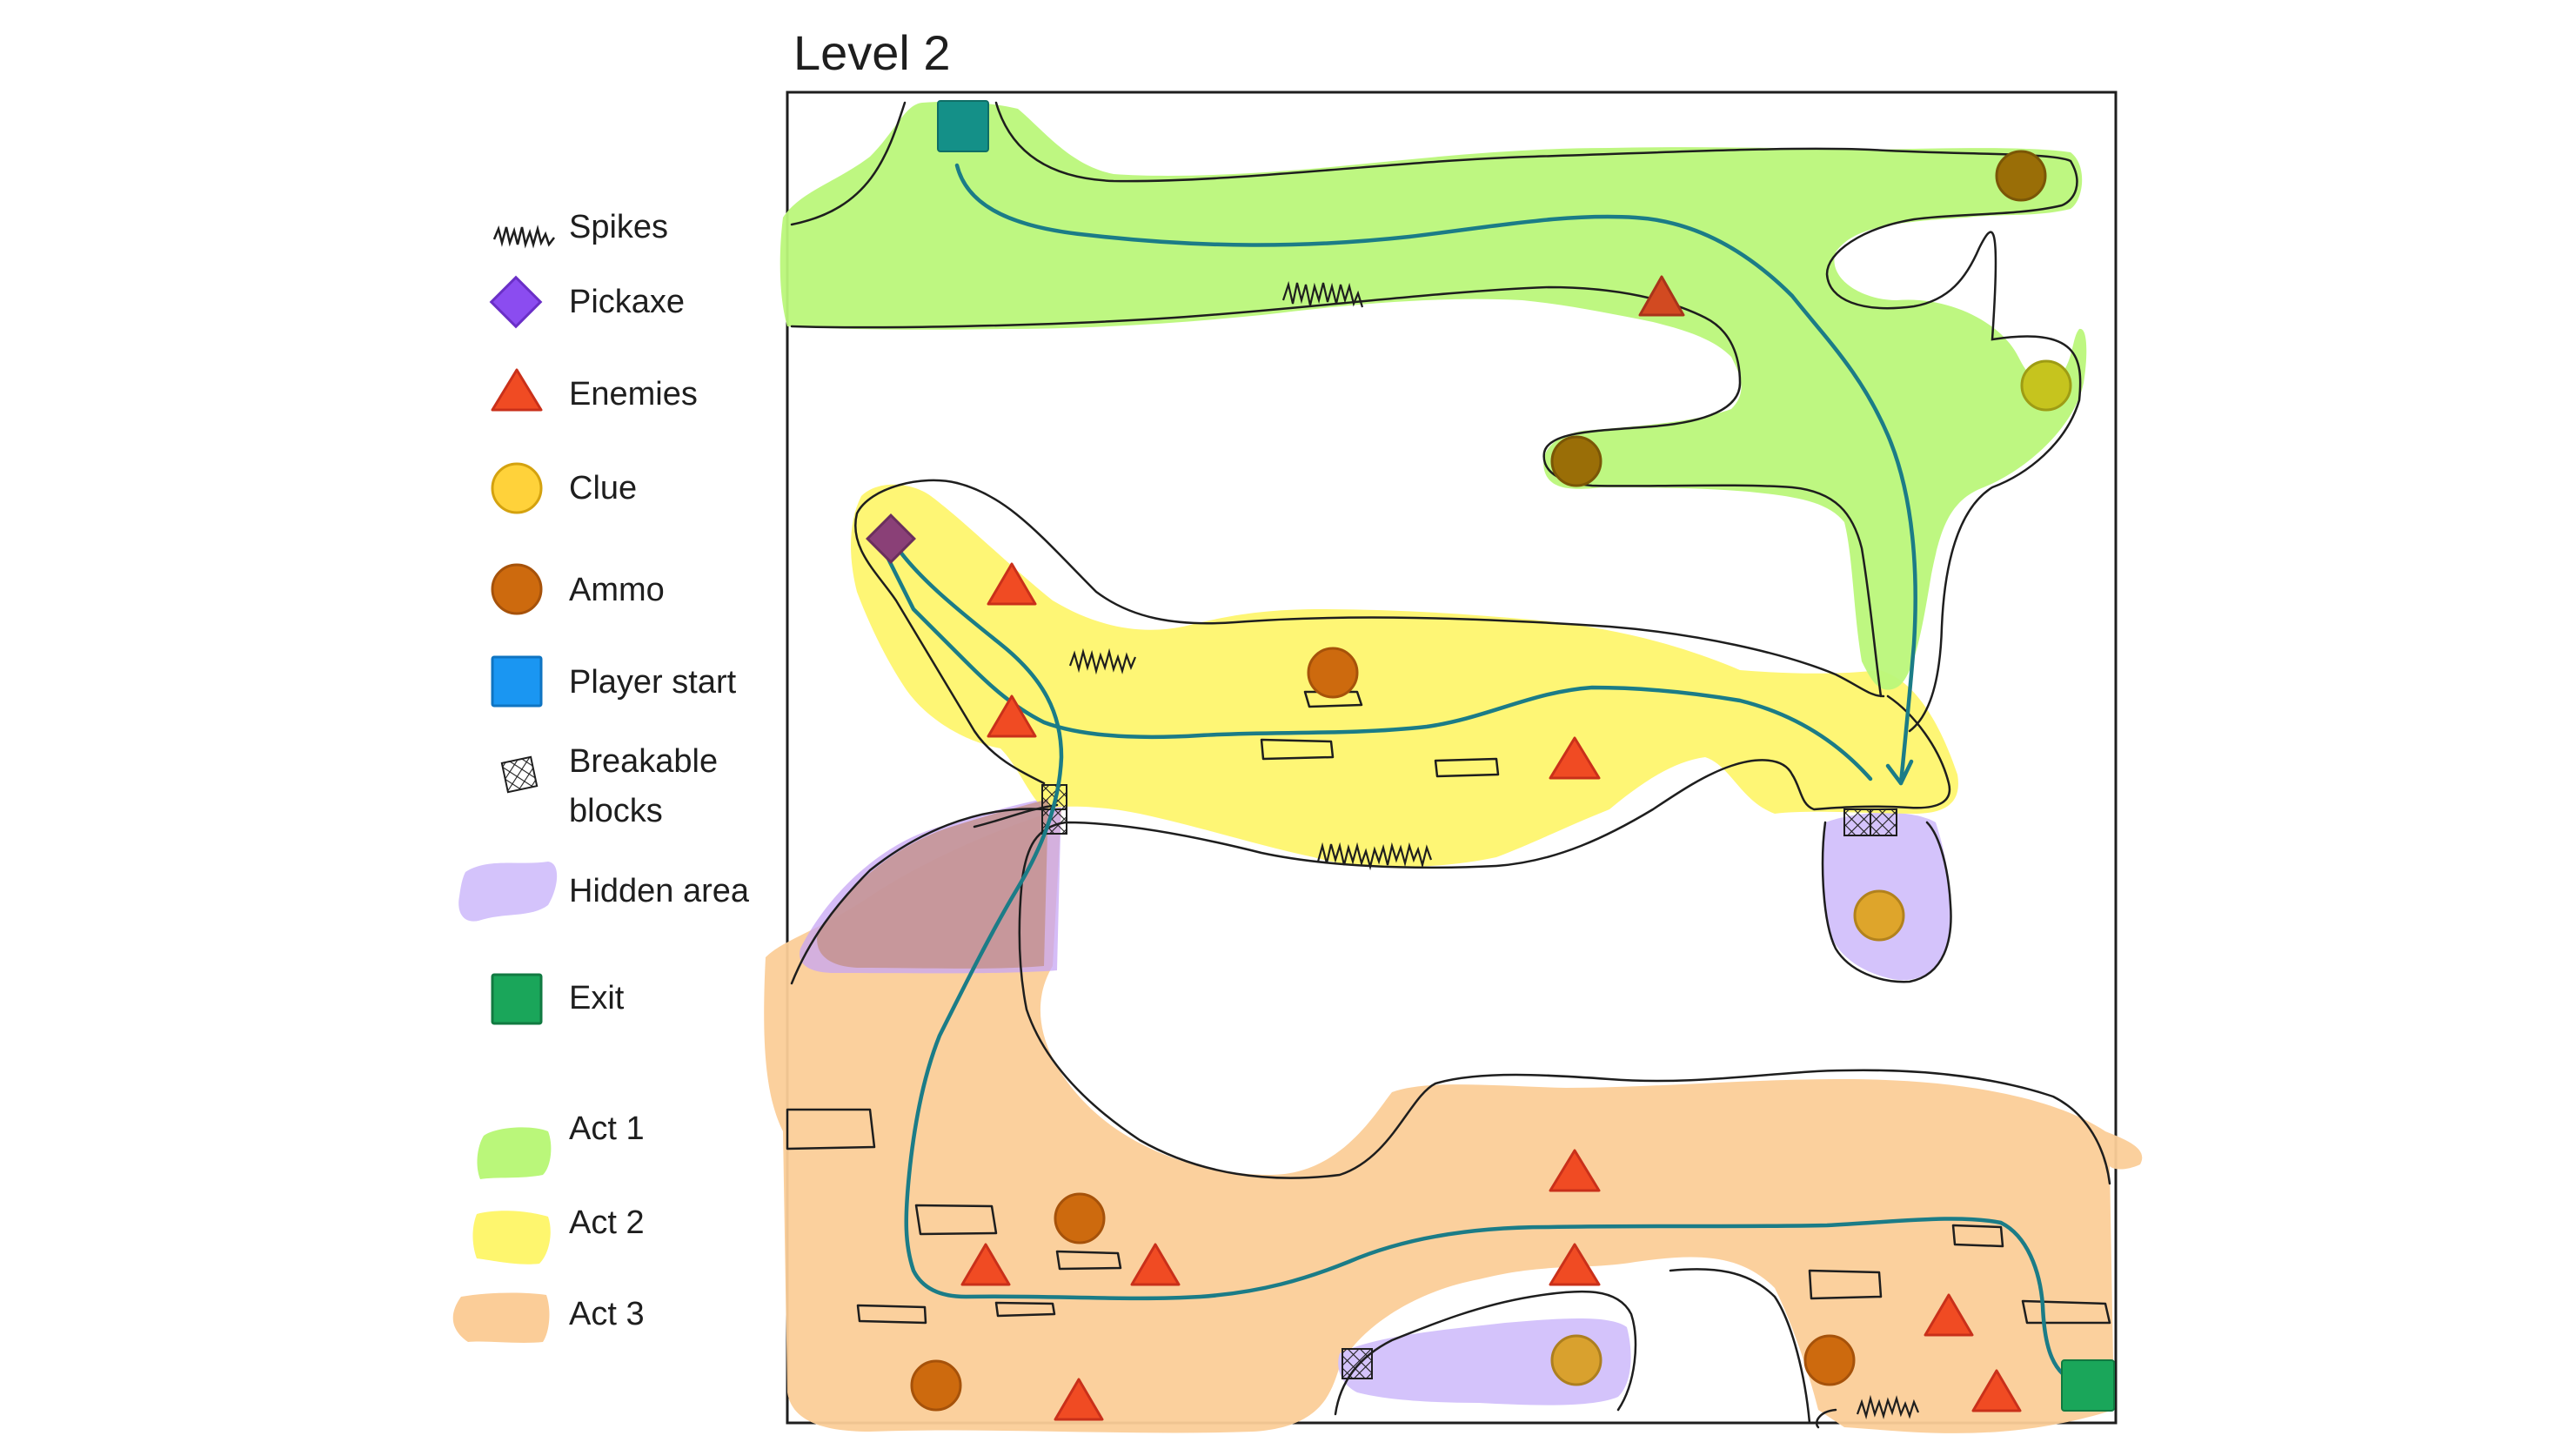 This screenshot has height=1449, width=2576. What do you see at coordinates (963, 126) in the screenshot?
I see `player-start-marker` at bounding box center [963, 126].